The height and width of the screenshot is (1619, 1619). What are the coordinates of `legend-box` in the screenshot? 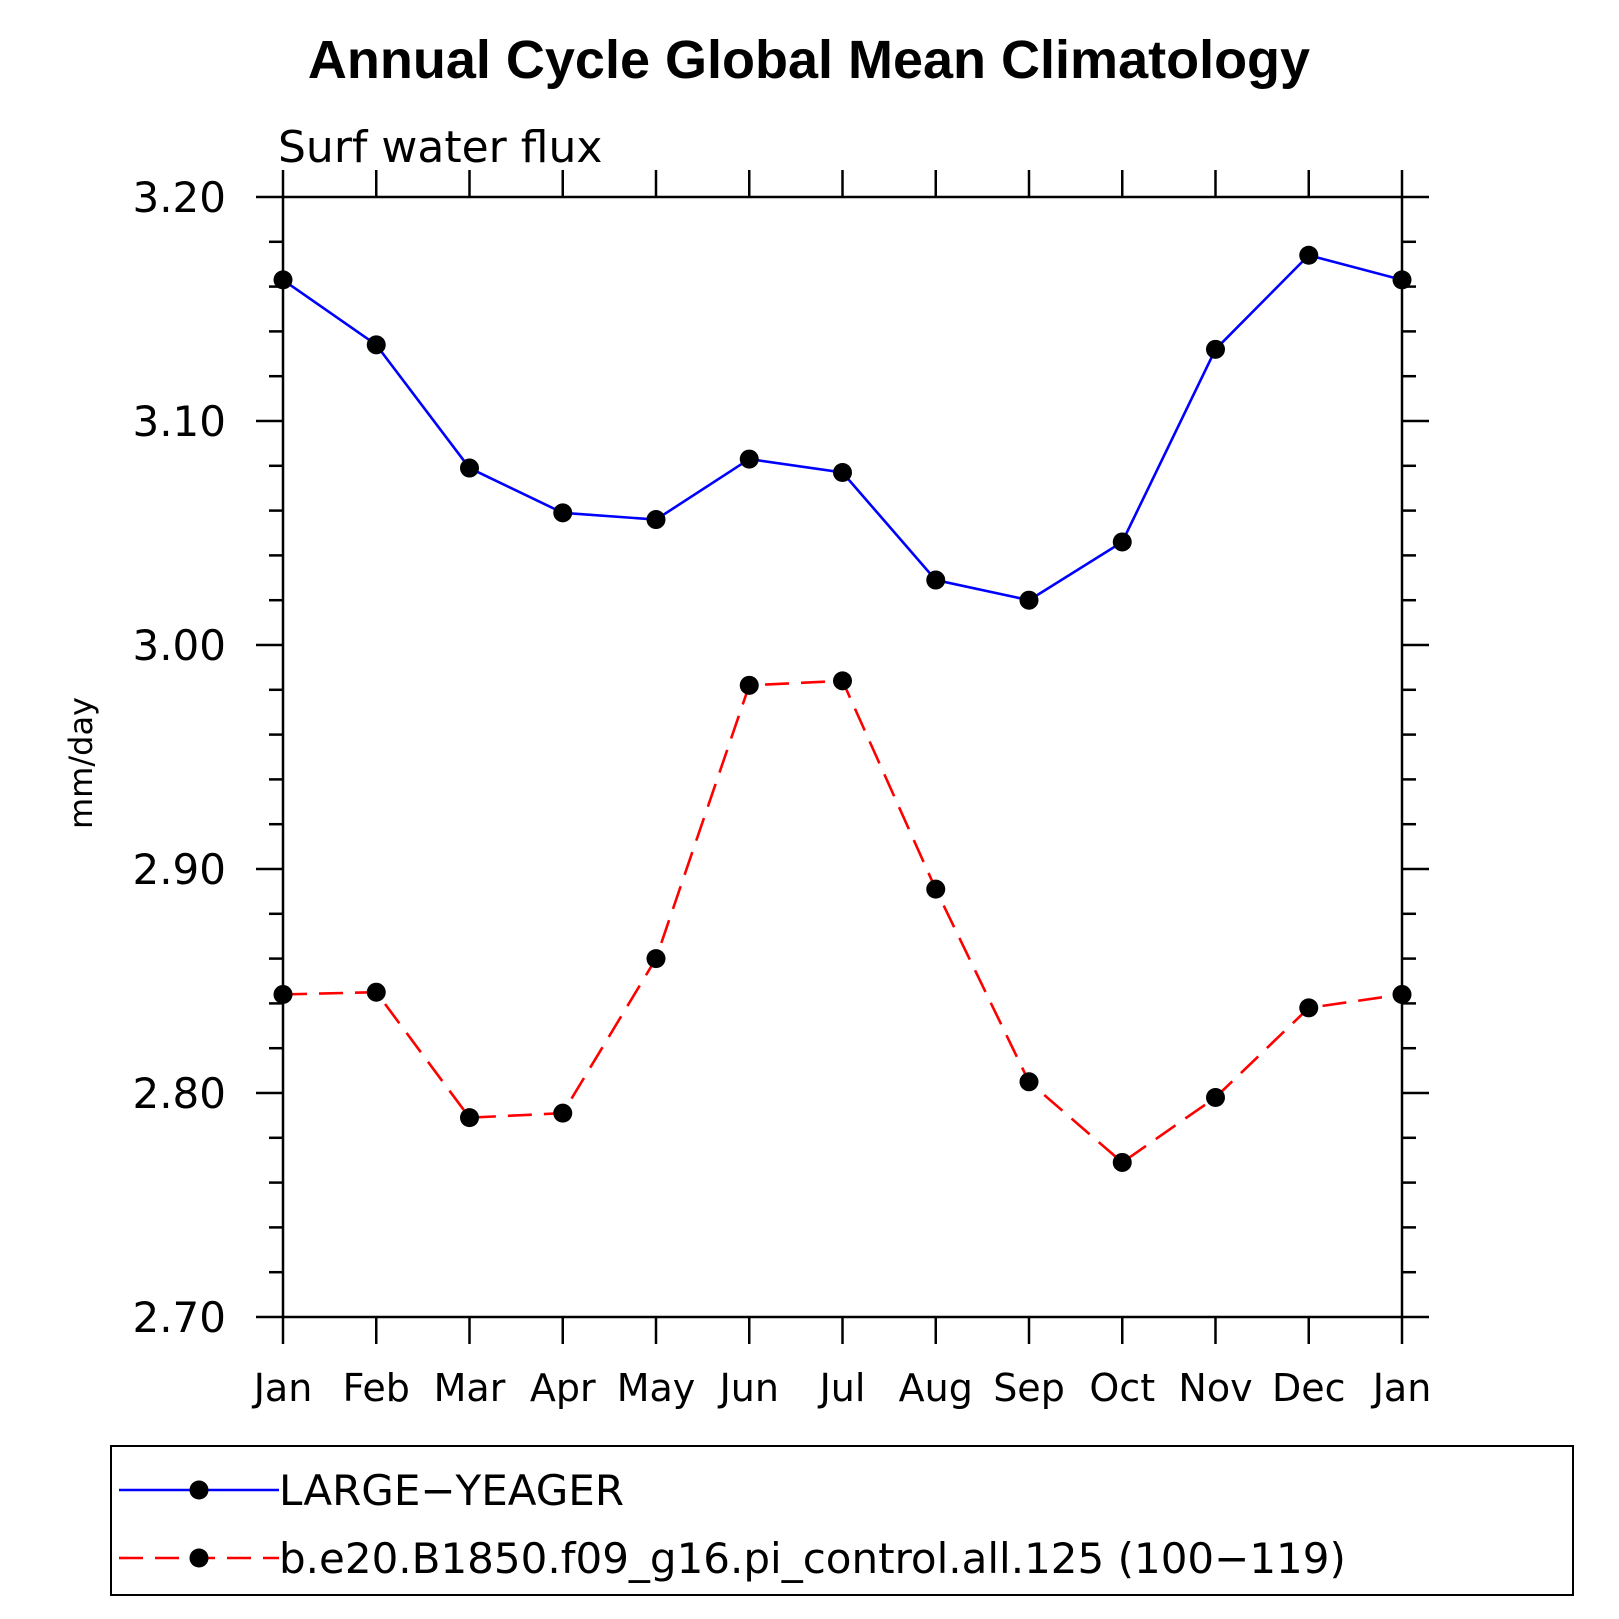 It's located at (842, 1520).